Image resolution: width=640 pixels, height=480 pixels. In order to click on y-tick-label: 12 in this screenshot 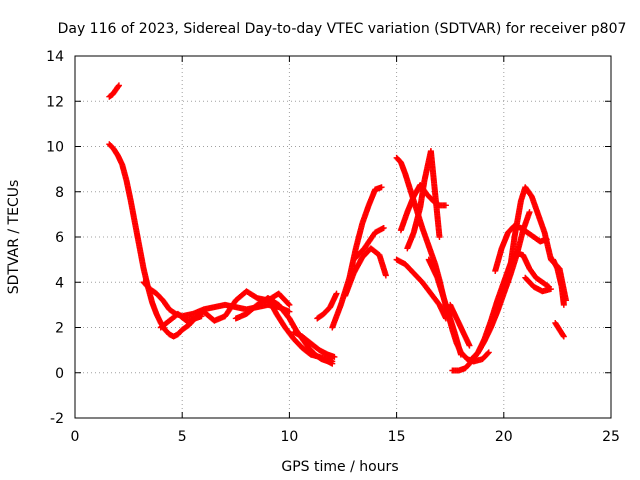, I will do `click(55, 102)`.